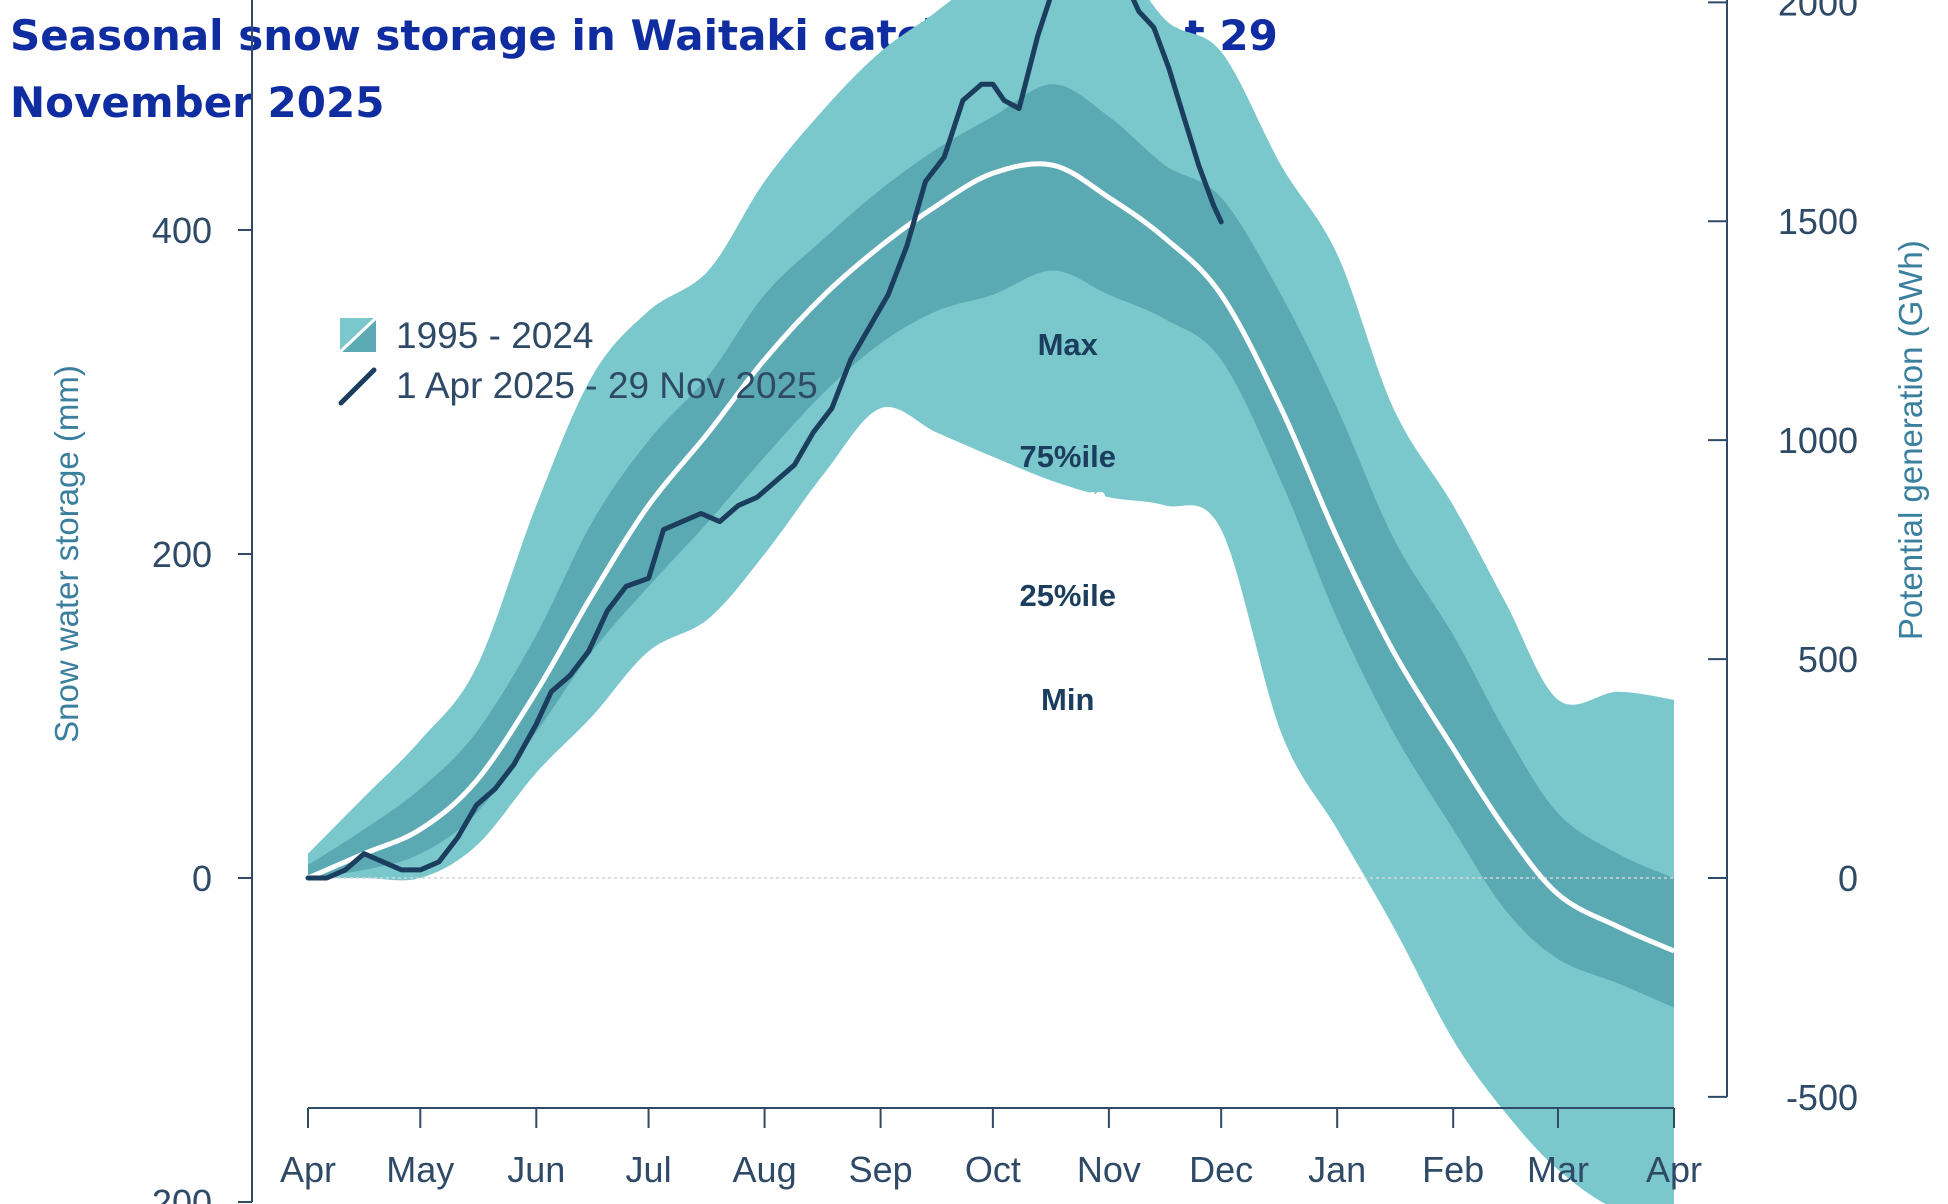  I want to click on legend: 1995 - 2024 1 Apr 2025 - 29 Nov 2025, so click(578, 360).